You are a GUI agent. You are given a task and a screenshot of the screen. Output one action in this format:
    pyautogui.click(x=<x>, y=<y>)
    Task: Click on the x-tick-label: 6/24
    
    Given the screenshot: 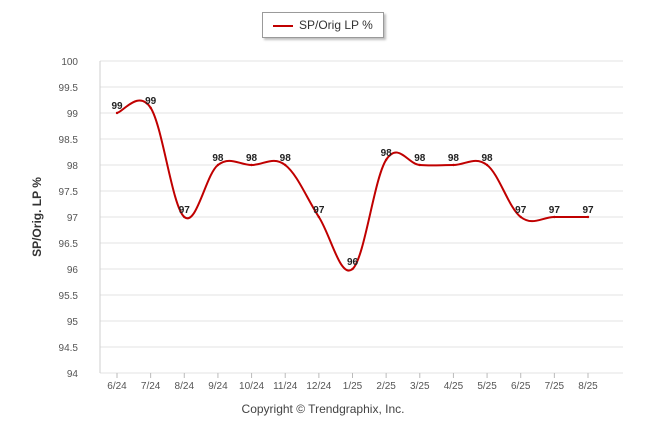 What is the action you would take?
    pyautogui.click(x=117, y=386)
    